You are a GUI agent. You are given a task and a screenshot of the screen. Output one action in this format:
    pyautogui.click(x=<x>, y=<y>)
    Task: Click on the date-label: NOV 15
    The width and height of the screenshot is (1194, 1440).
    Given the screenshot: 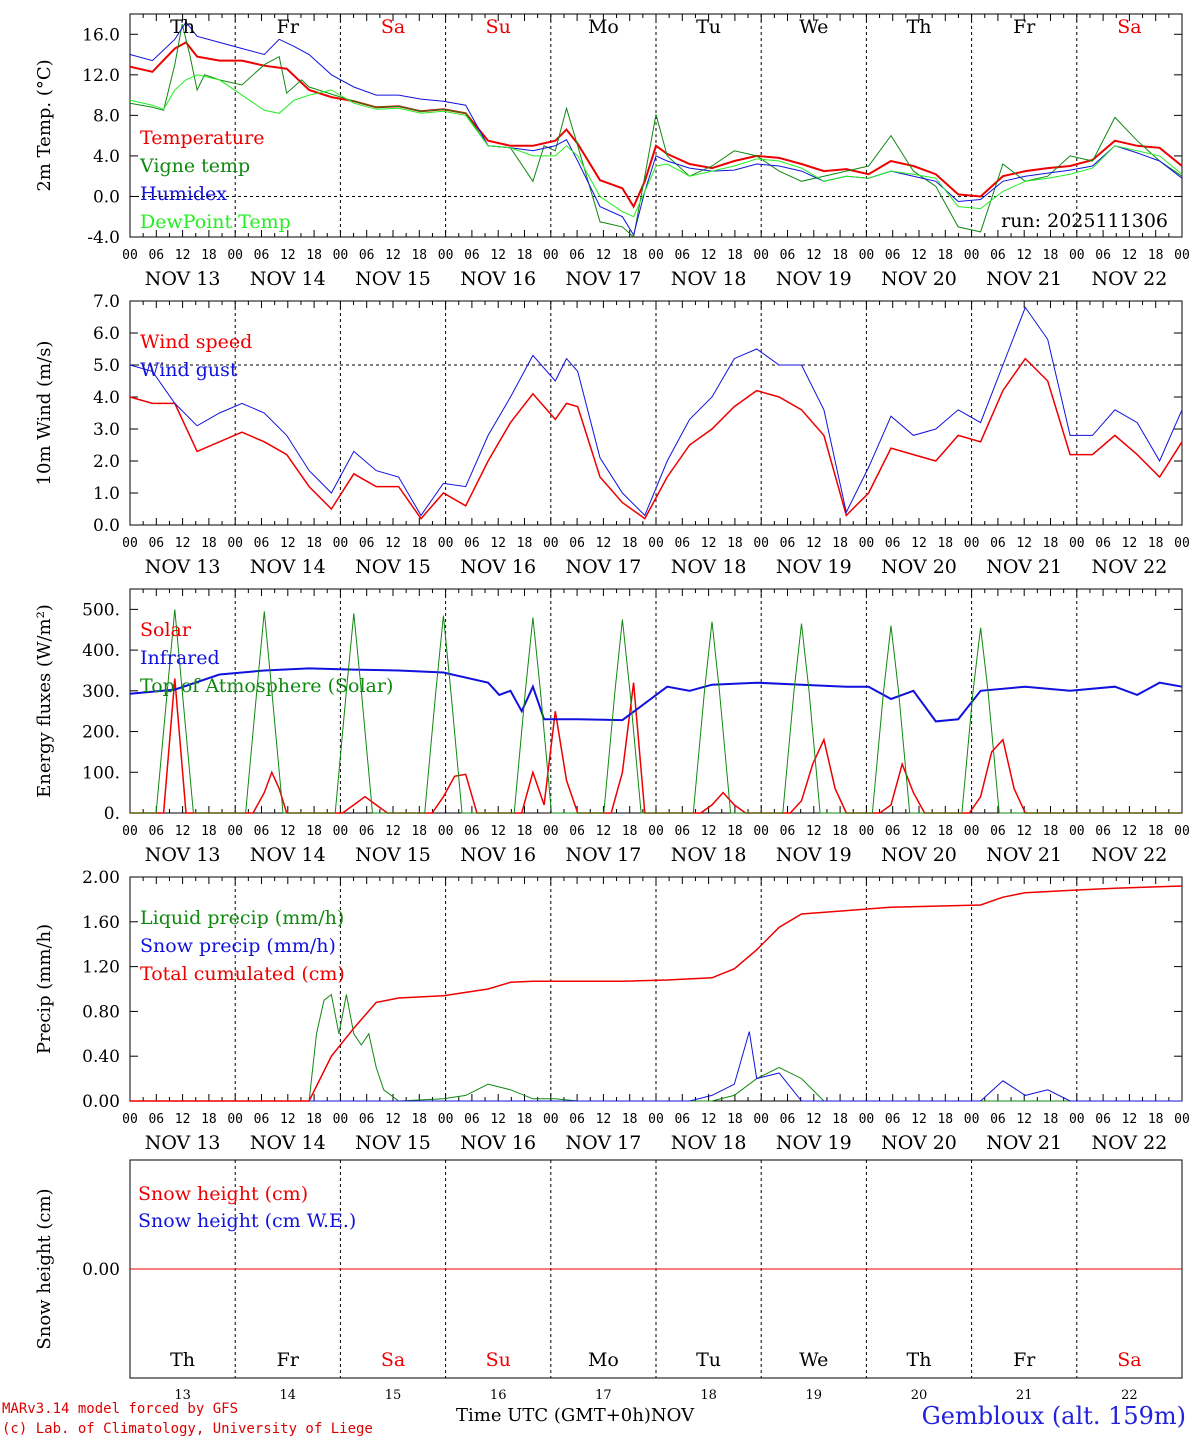 What is the action you would take?
    pyautogui.click(x=393, y=567)
    